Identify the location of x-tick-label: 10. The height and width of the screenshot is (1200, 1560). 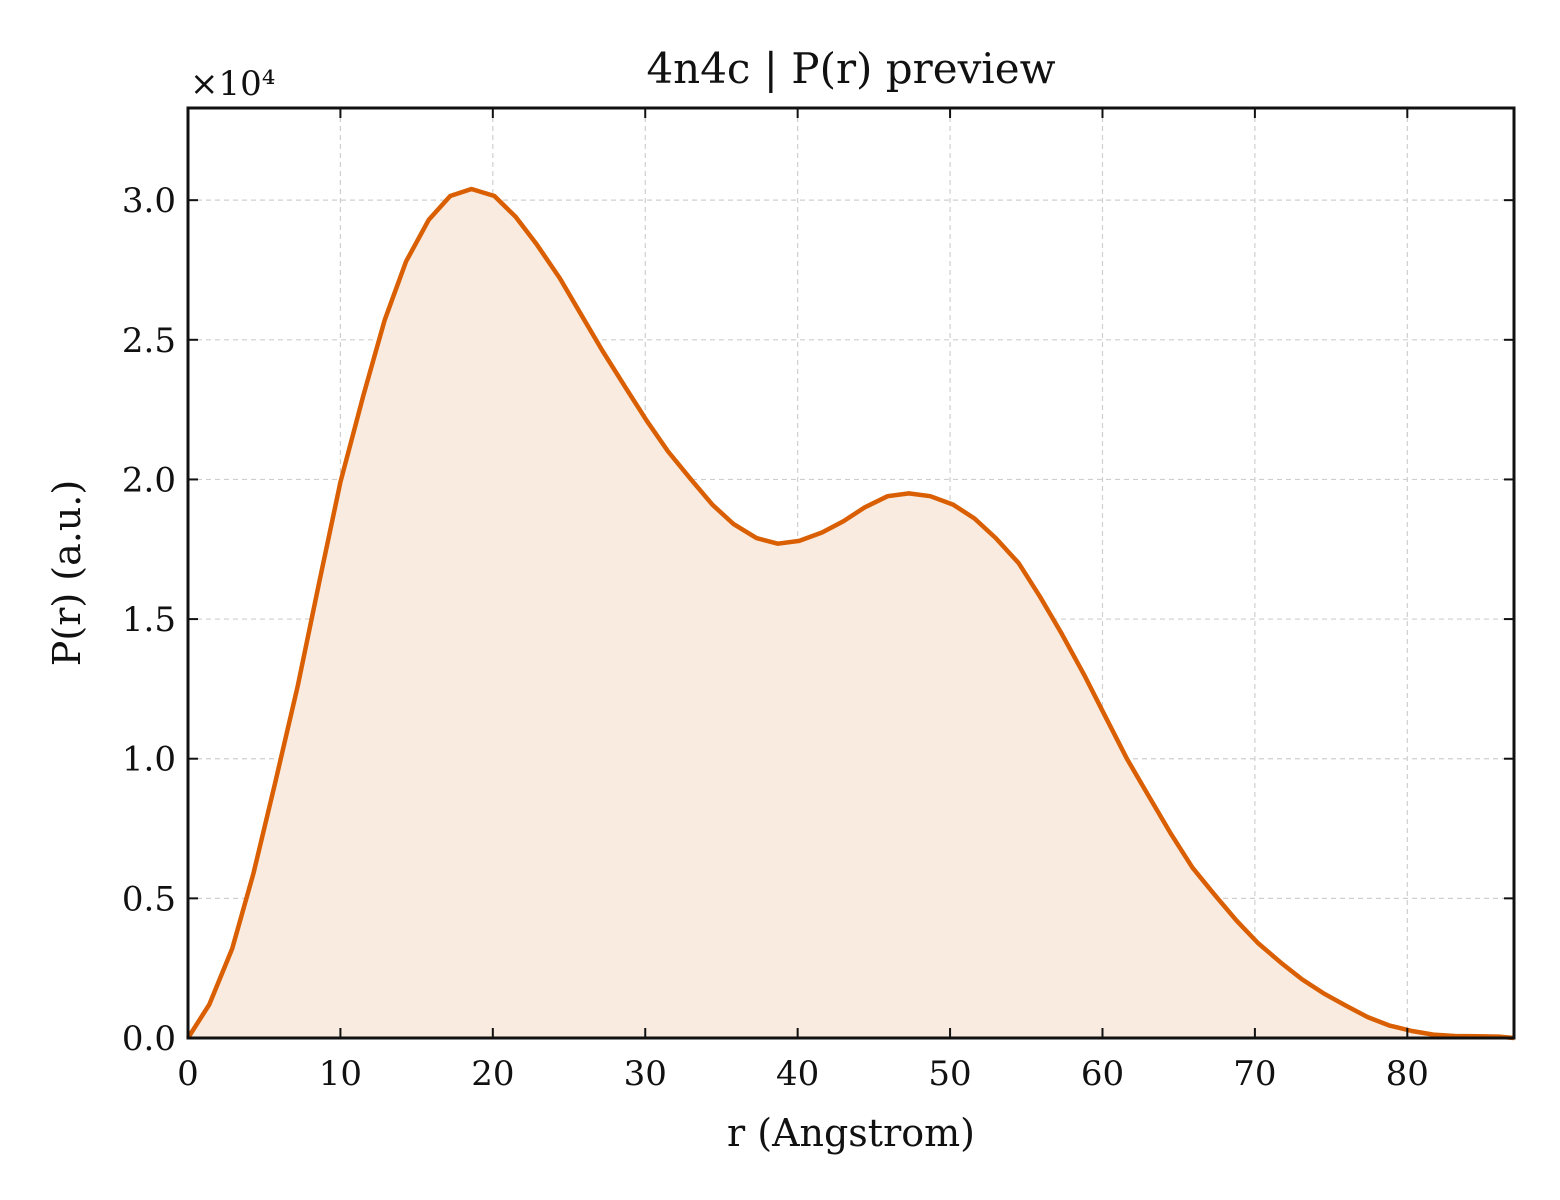
(340, 1074).